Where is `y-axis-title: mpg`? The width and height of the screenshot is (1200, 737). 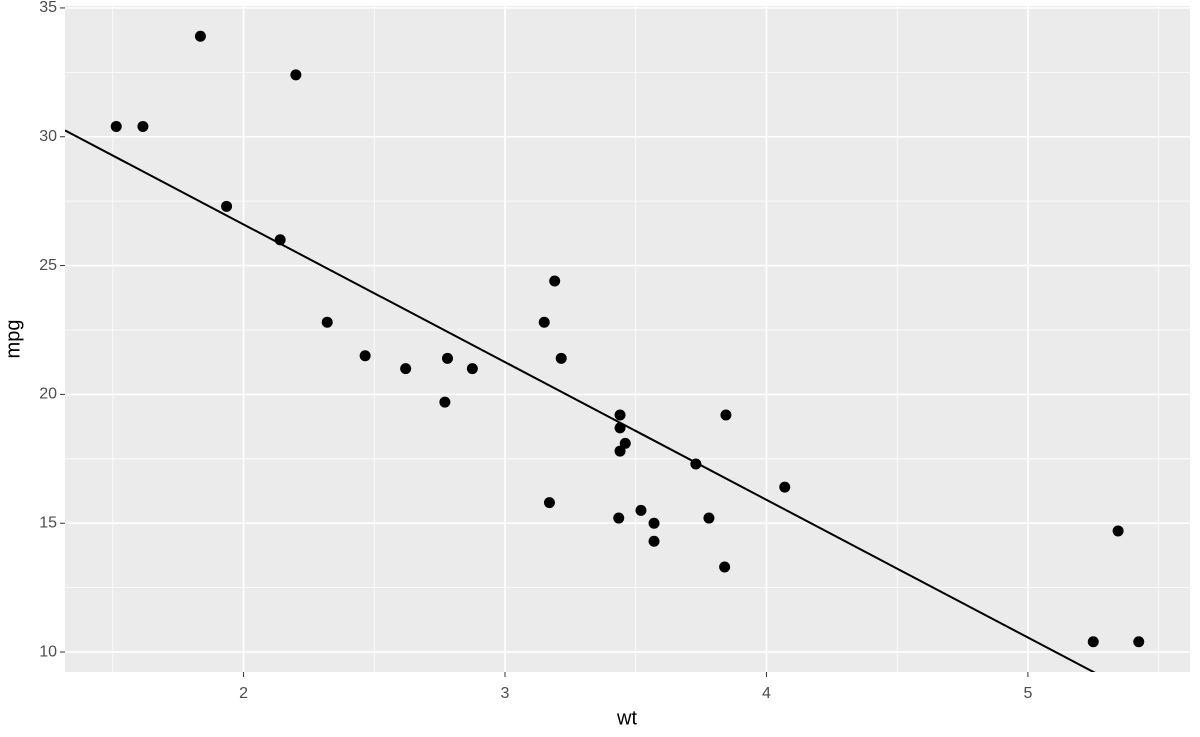
y-axis-title: mpg is located at coordinates (13, 339).